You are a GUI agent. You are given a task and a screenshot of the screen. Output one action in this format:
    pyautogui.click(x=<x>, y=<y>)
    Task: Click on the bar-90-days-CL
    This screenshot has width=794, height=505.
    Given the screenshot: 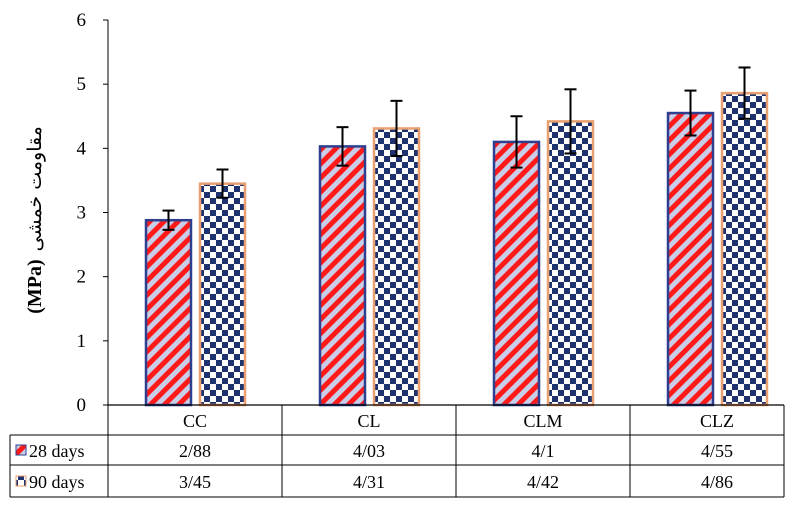 What is the action you would take?
    pyautogui.click(x=396, y=267)
    